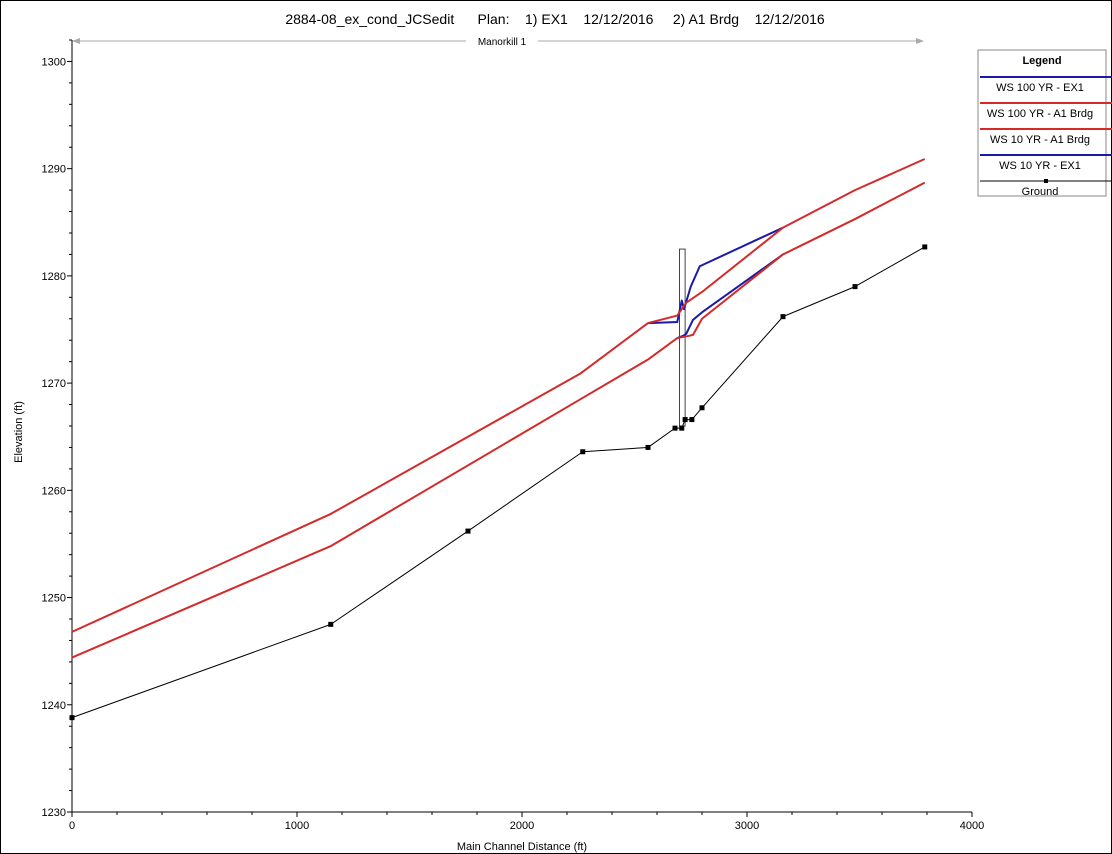  I want to click on x-tick-label: 0, so click(72, 826).